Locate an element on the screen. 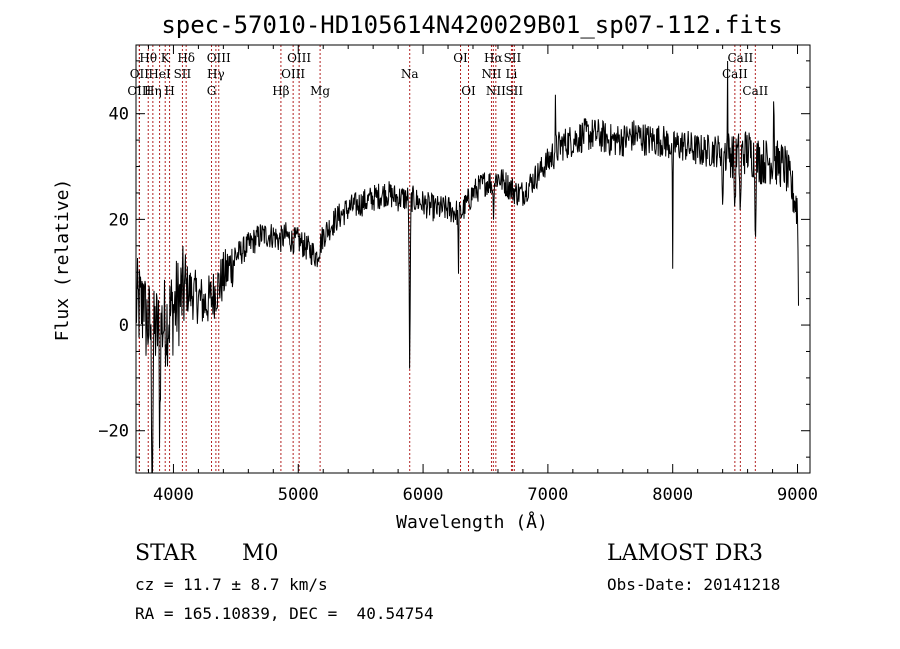 This screenshot has height=649, width=900. line-mark-label: Li is located at coordinates (512, 74).